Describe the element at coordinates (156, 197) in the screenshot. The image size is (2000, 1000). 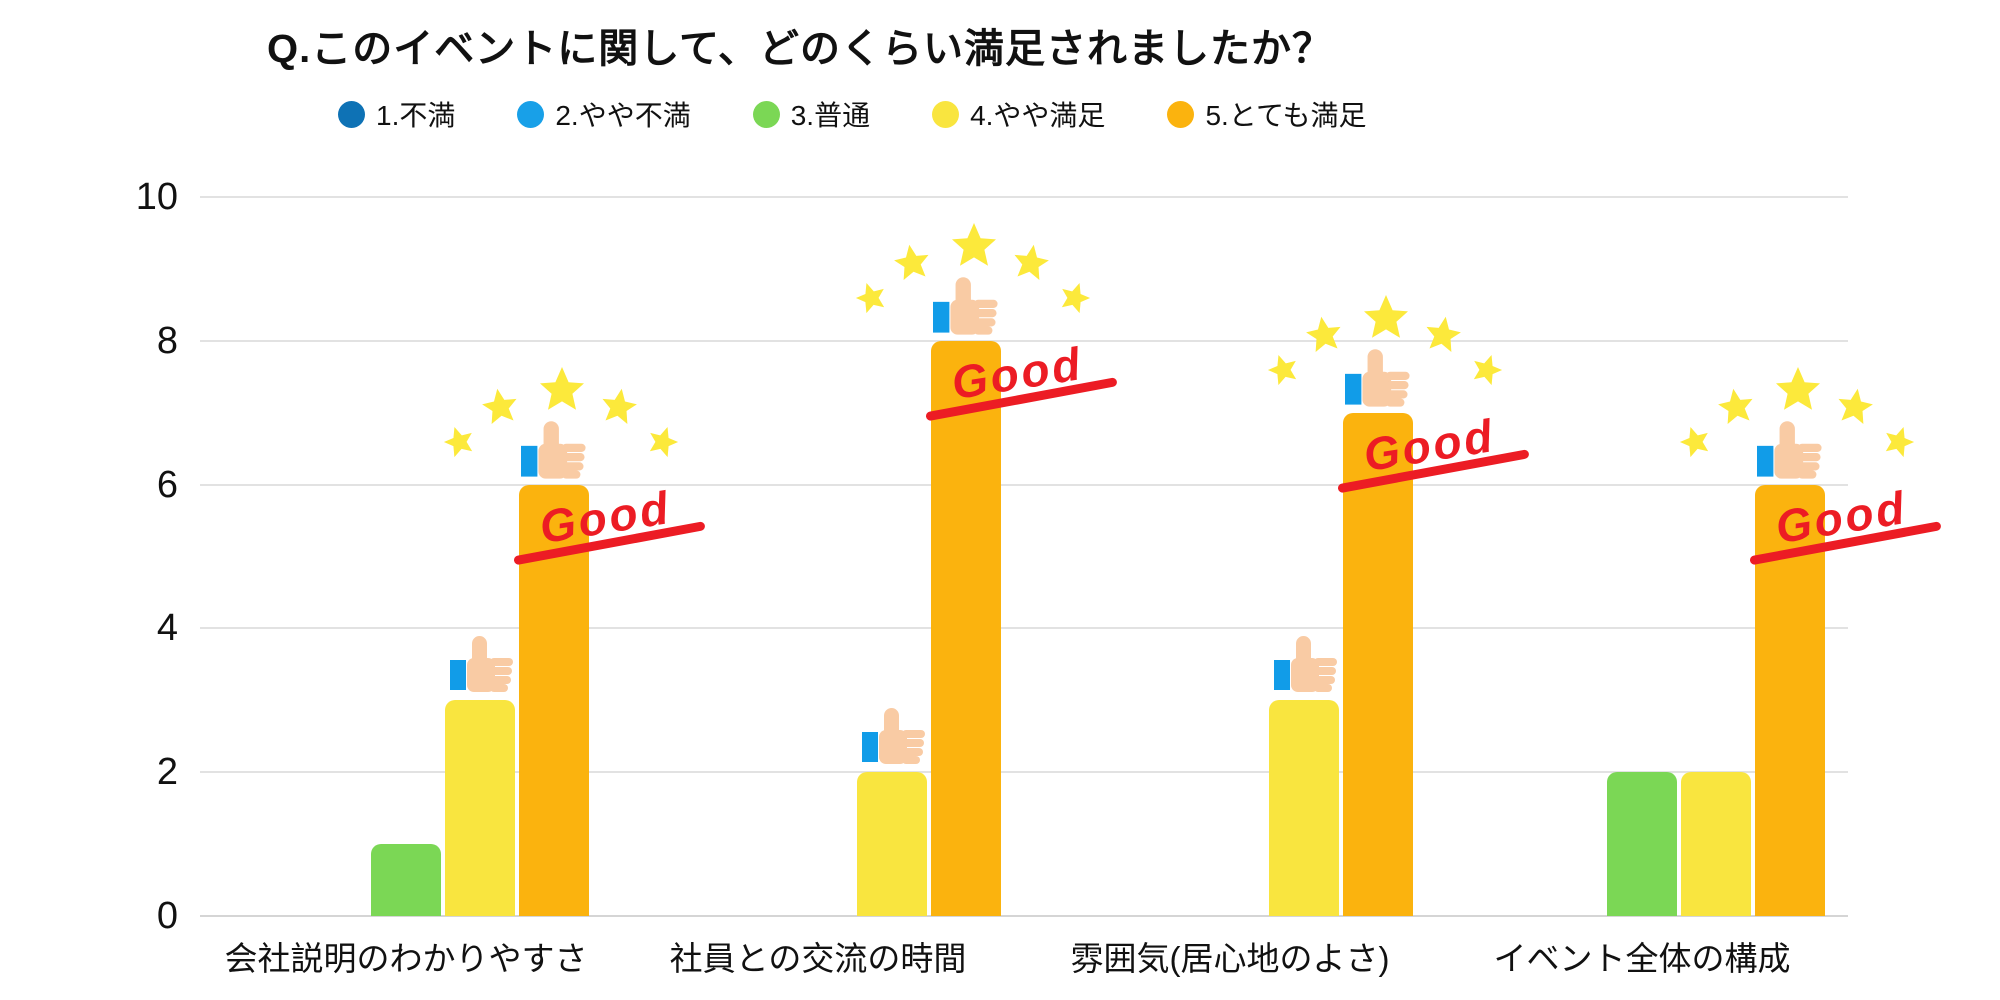
I see `y-axis-tick-label: 10` at that location.